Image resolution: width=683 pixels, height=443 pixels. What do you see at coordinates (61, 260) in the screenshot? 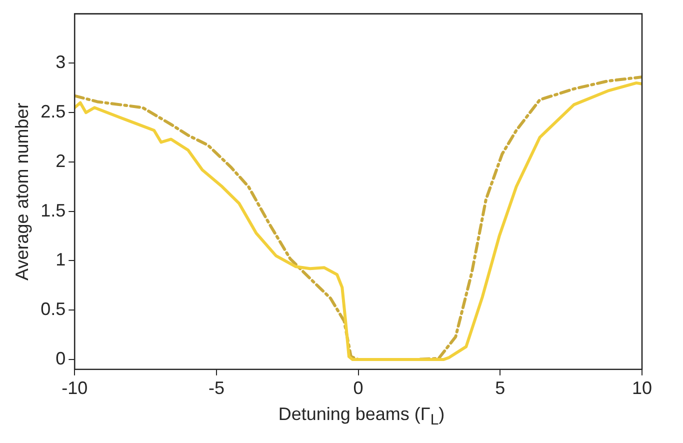
I see `y-tick-label: 1` at bounding box center [61, 260].